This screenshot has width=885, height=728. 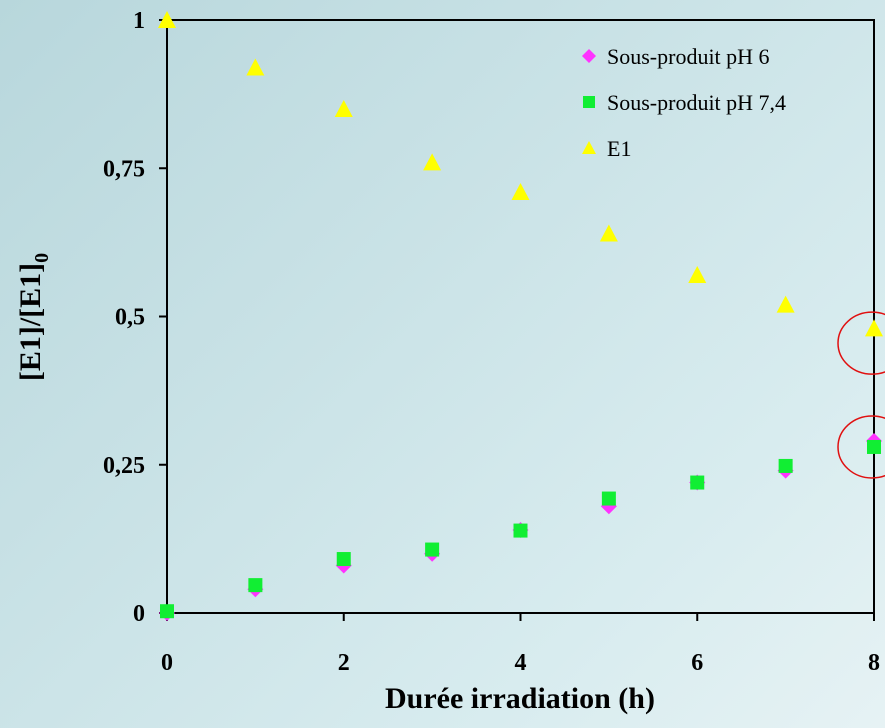 What do you see at coordinates (619, 148) in the screenshot?
I see `legend-label: E1` at bounding box center [619, 148].